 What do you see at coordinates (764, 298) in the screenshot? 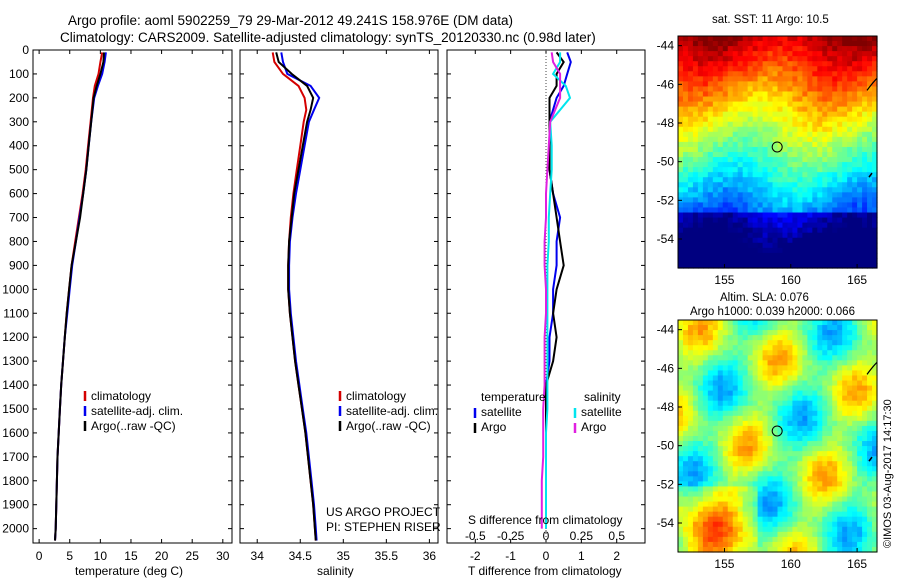
I see `sla-map-title-1: Altim. SLA: 0.076` at bounding box center [764, 298].